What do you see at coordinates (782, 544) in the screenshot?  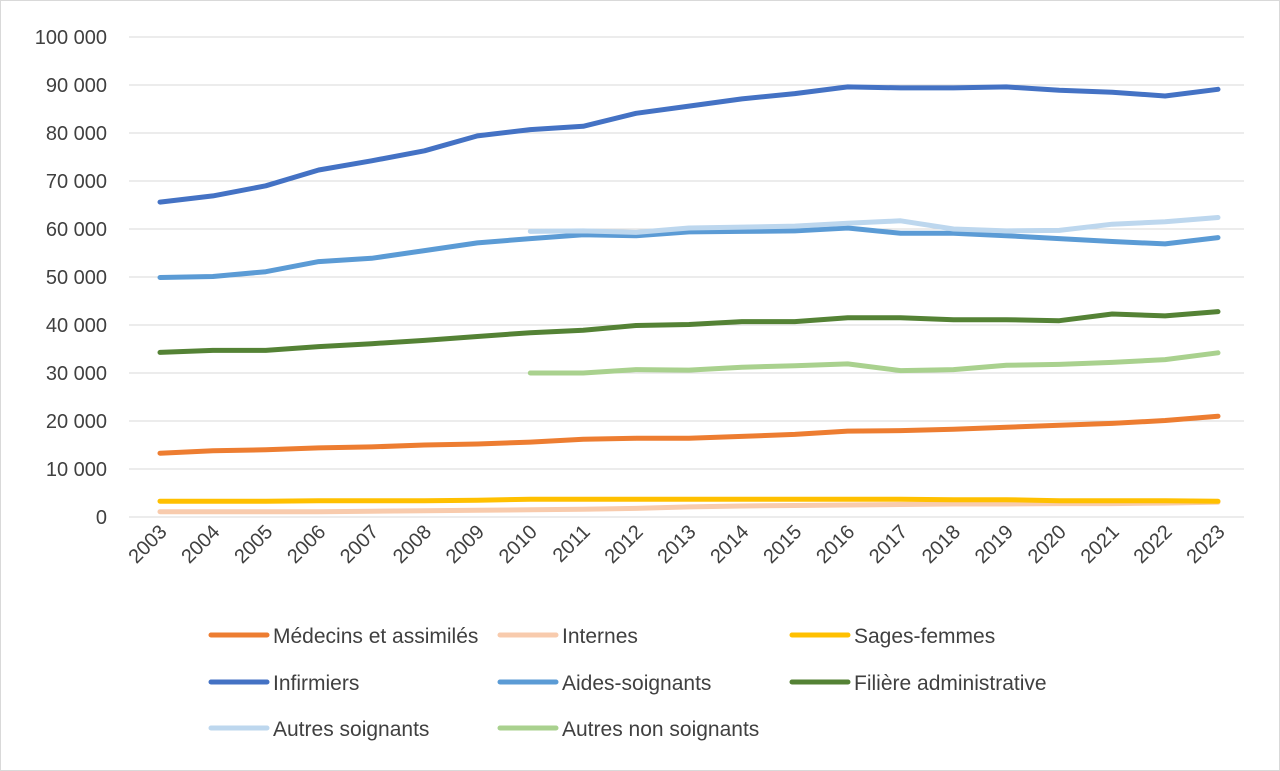 I see `x-tick-label: 2015` at bounding box center [782, 544].